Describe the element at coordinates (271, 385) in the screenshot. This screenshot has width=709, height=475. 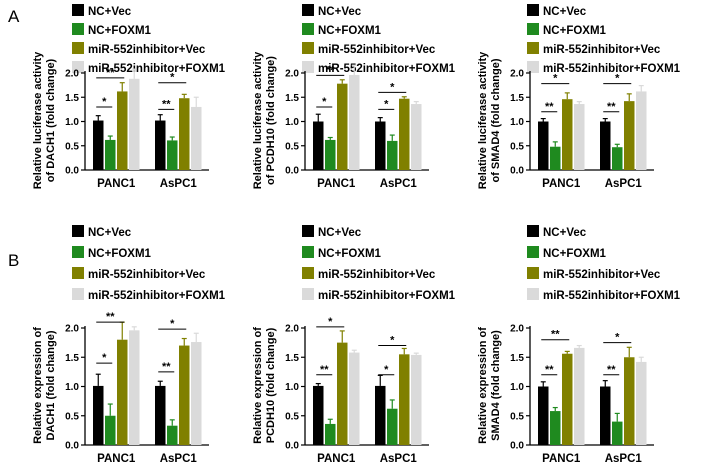
I see `y-axis-label: PCDH10 (fold change)` at that location.